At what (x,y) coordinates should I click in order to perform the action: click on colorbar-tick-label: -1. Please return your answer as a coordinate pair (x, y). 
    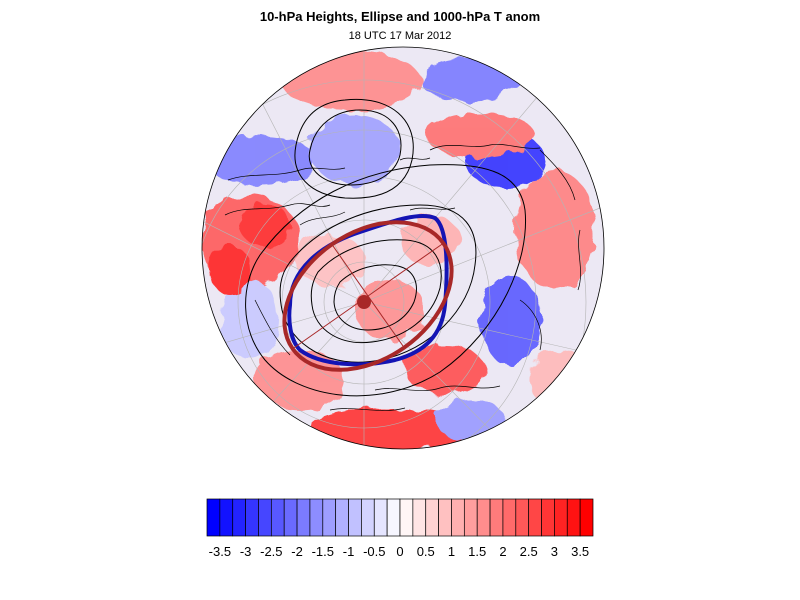
    Looking at the image, I should click on (349, 551).